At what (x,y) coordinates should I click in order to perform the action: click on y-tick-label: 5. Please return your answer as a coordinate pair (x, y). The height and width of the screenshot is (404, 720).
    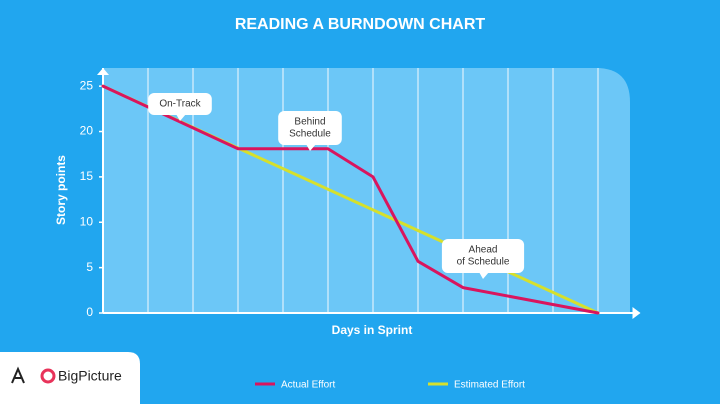
    Looking at the image, I should click on (89, 267).